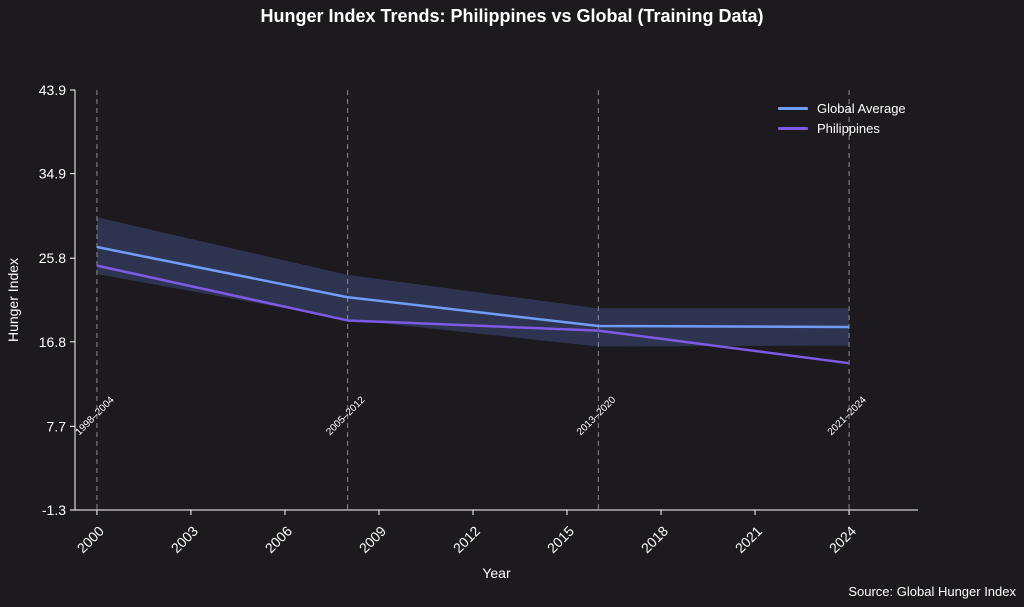 The width and height of the screenshot is (1024, 607). Describe the element at coordinates (345, 415) in the screenshot. I see `period-label-2: 2005–2012` at that location.